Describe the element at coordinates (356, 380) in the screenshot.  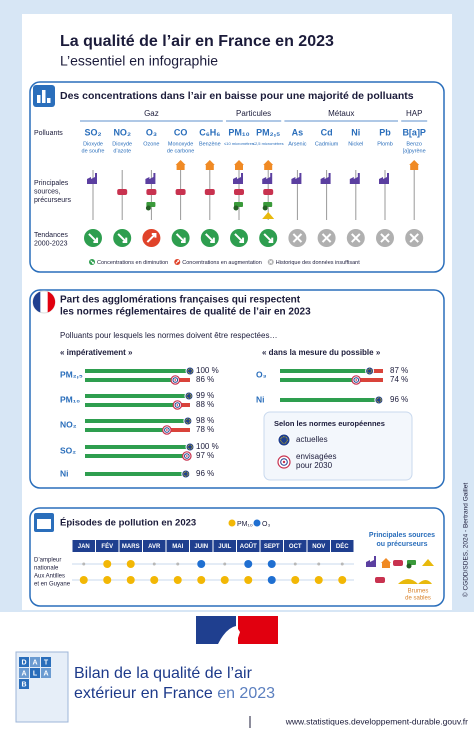
I see `marker-2030-center` at that location.